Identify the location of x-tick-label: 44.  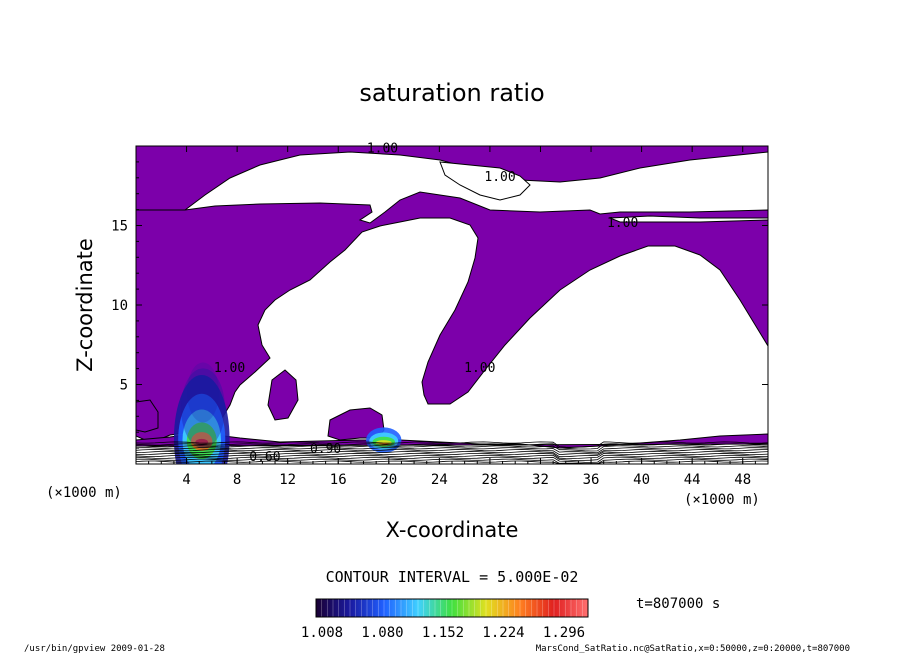
(692, 480).